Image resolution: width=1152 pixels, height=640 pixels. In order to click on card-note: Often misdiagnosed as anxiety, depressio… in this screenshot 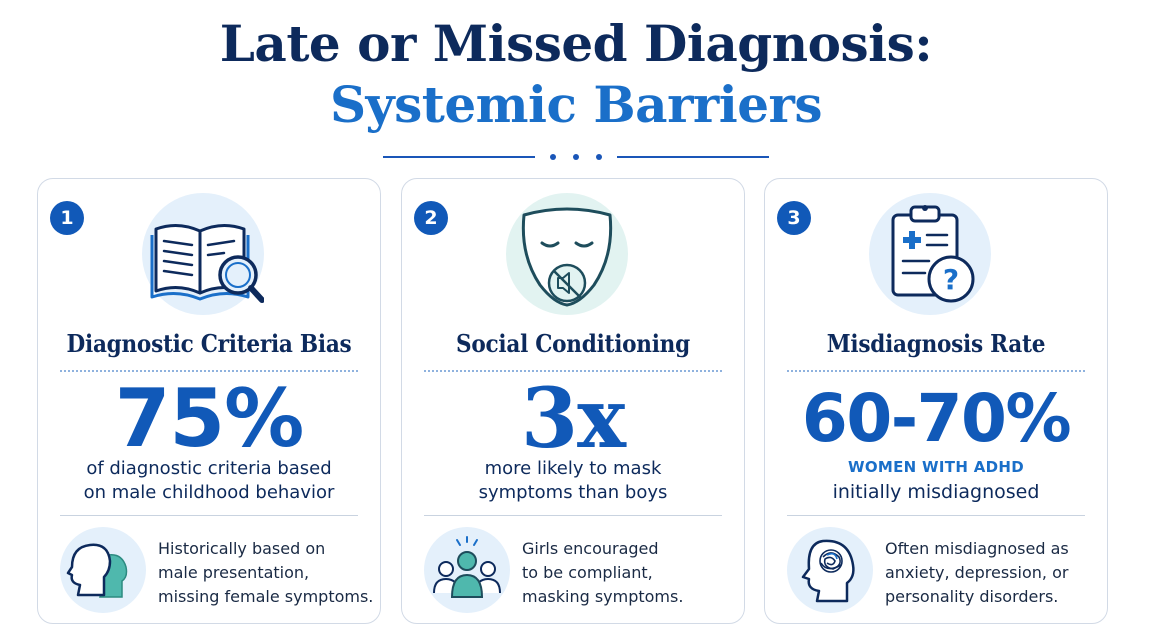, I will do `click(995, 573)`.